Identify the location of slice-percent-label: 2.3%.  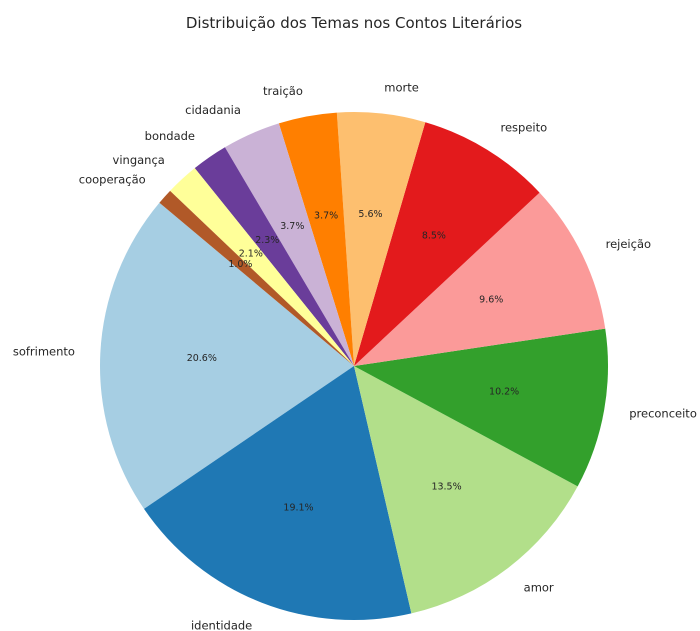
(267, 240).